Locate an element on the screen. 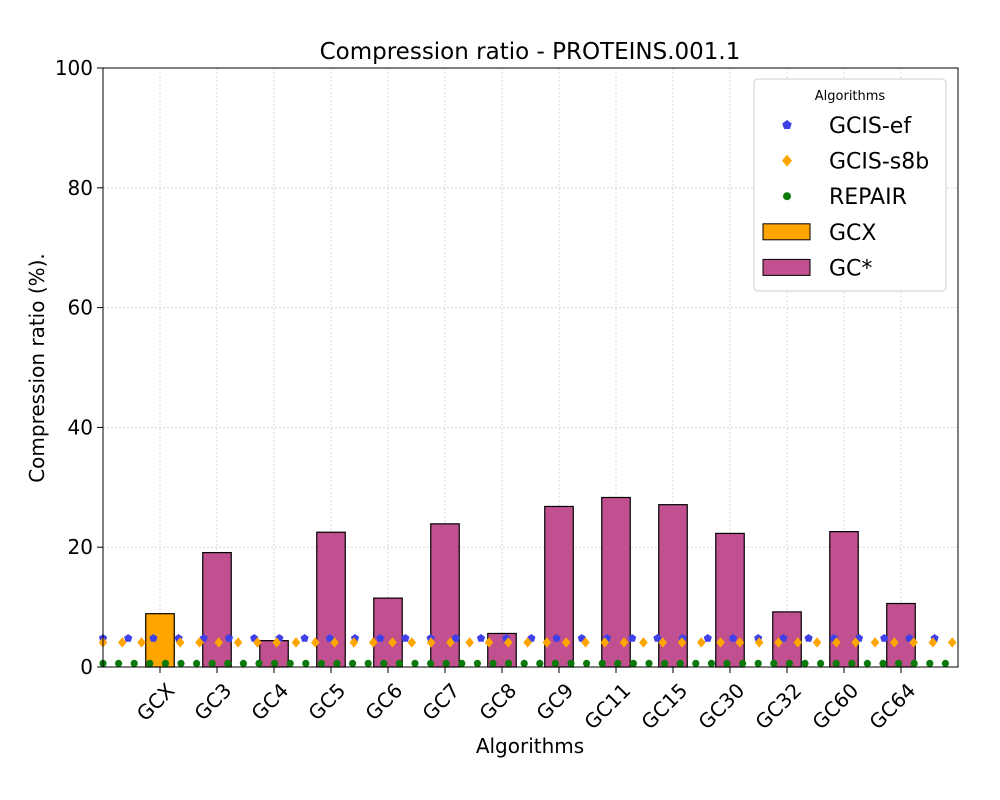 This screenshot has height=800, width=1000. legend-label: REPAIR is located at coordinates (868, 197).